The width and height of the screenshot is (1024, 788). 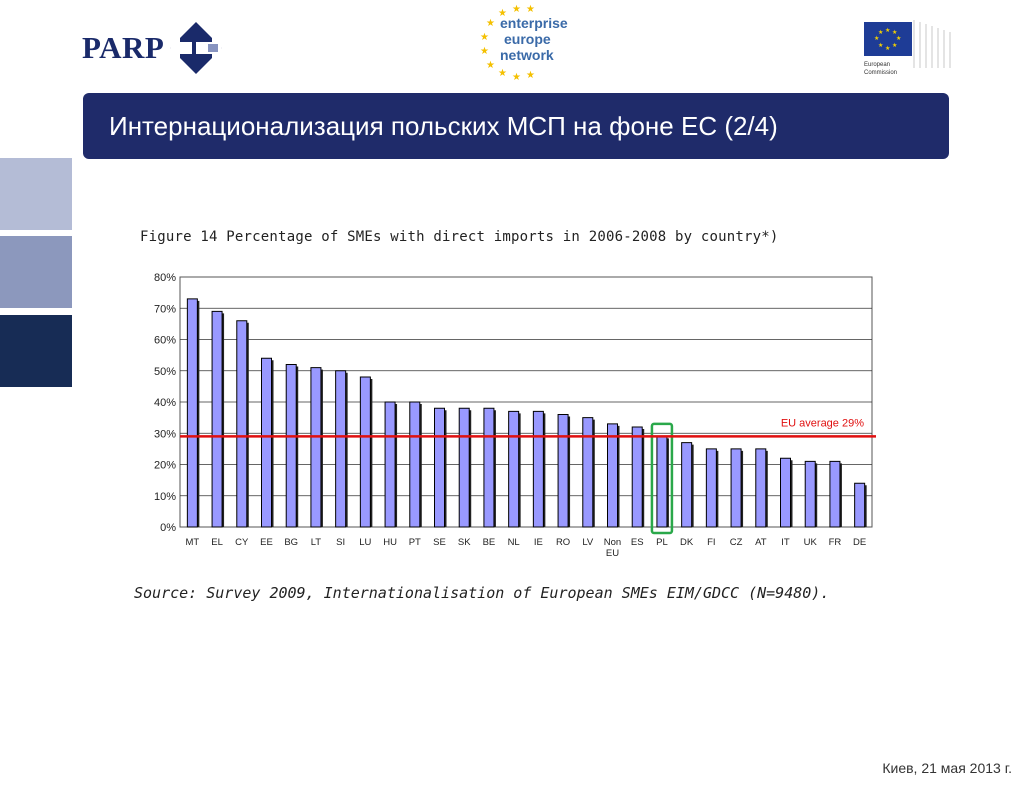 What do you see at coordinates (880, 73) in the screenshot?
I see `ec-line-2: Commission` at bounding box center [880, 73].